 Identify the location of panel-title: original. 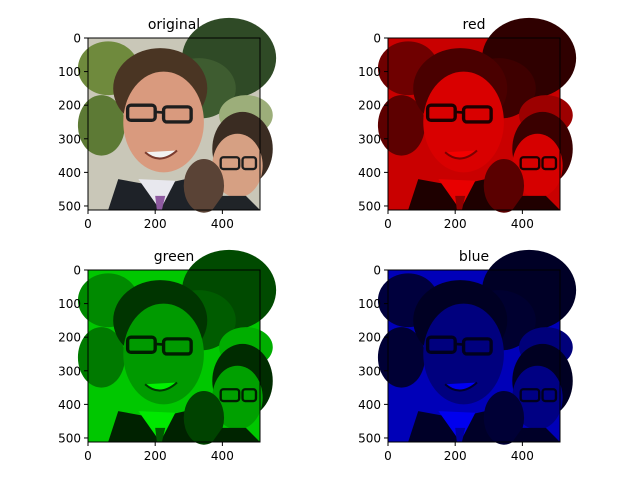
(174, 25).